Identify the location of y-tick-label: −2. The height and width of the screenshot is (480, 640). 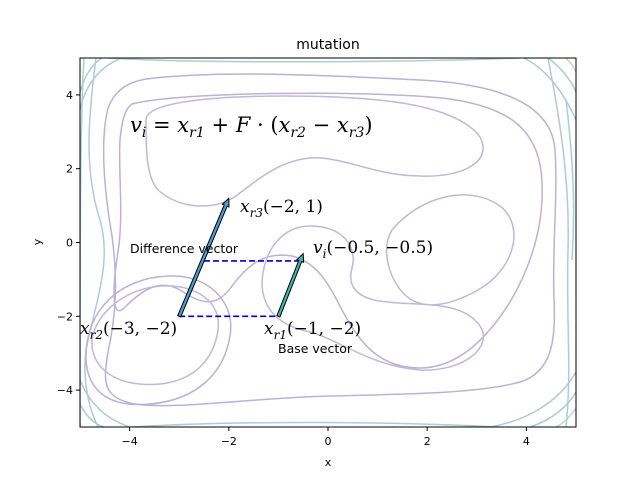
(65, 316).